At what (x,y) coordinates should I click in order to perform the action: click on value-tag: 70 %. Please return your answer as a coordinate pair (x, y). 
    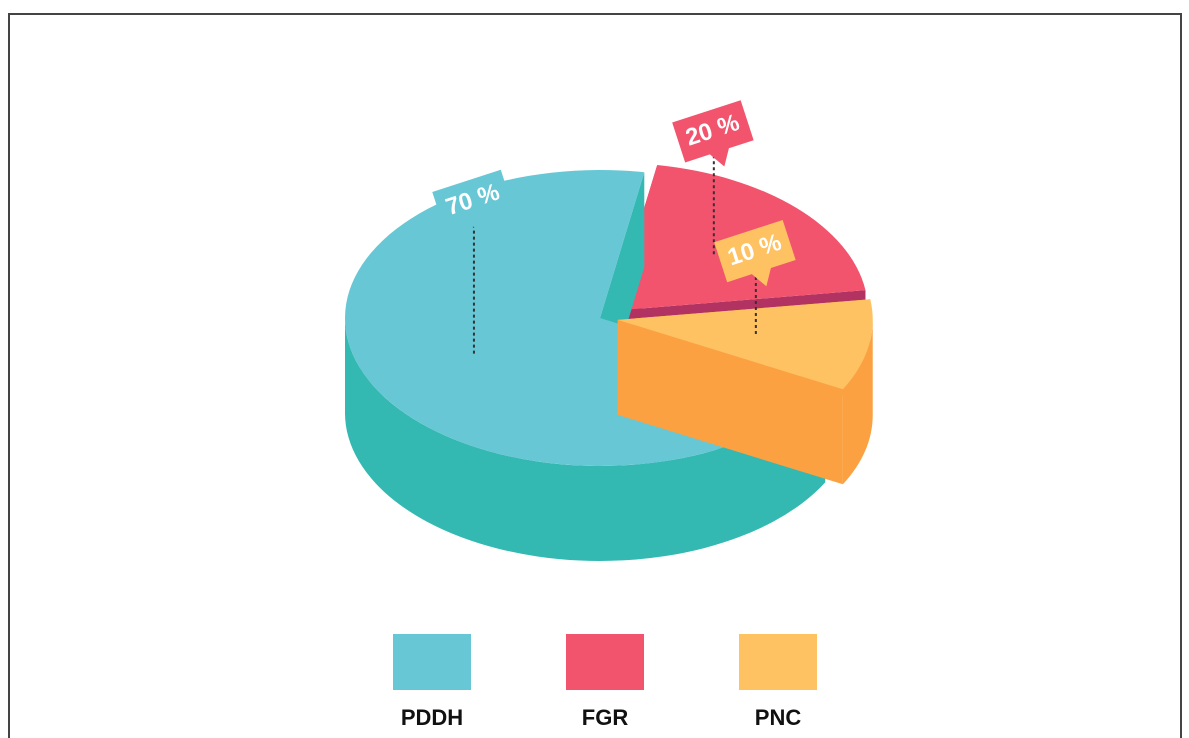
    Looking at the image, I should click on (473, 203).